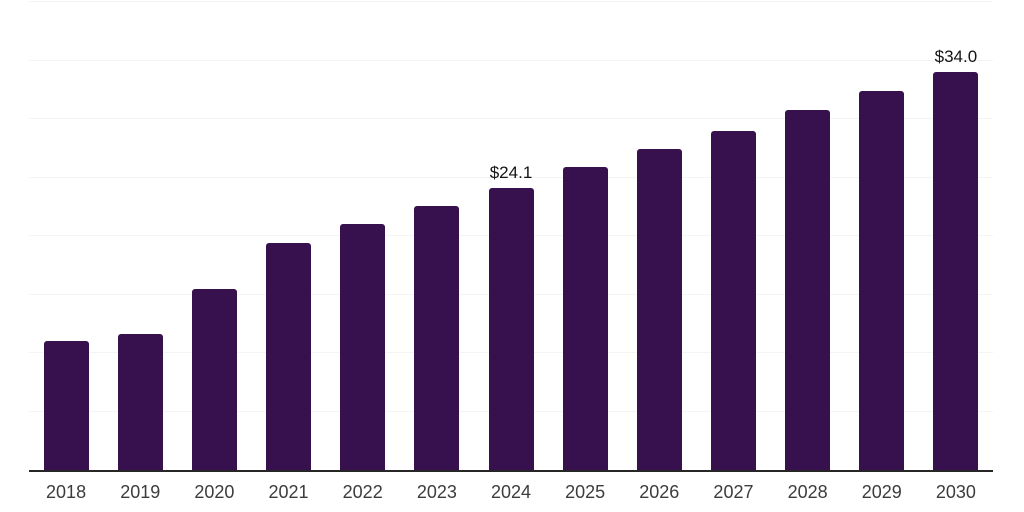 The width and height of the screenshot is (1024, 512). What do you see at coordinates (807, 492) in the screenshot?
I see `x-axis-label-2028: 2028` at bounding box center [807, 492].